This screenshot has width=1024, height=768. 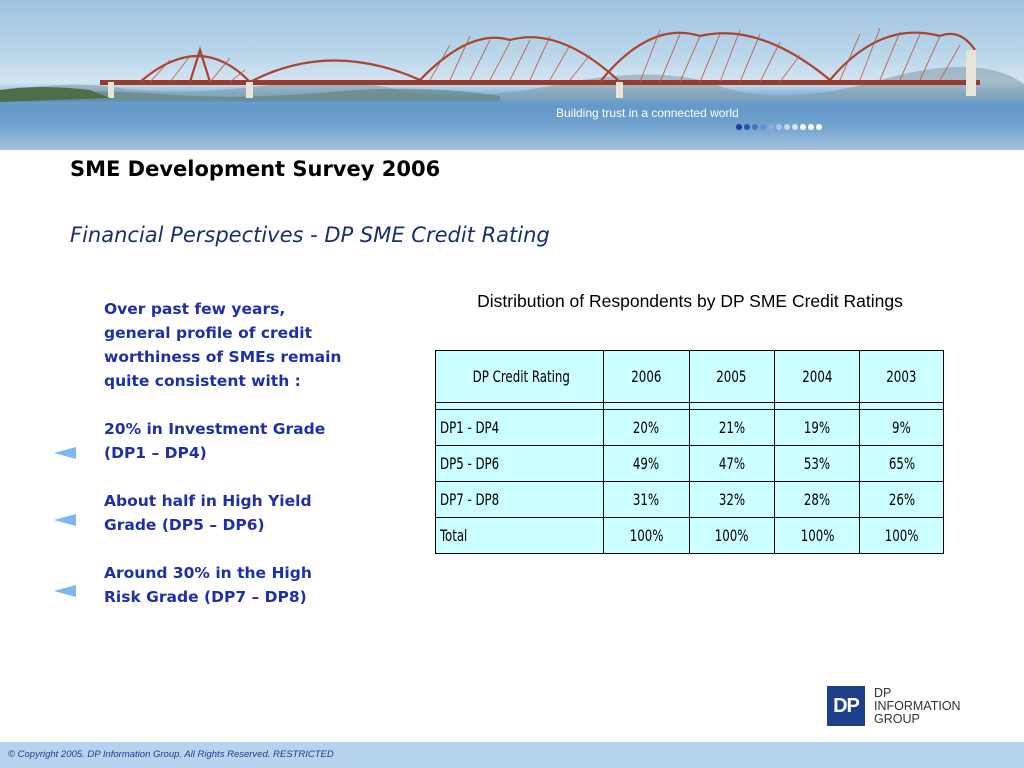 I want to click on table-cell: 20%, so click(x=646, y=427).